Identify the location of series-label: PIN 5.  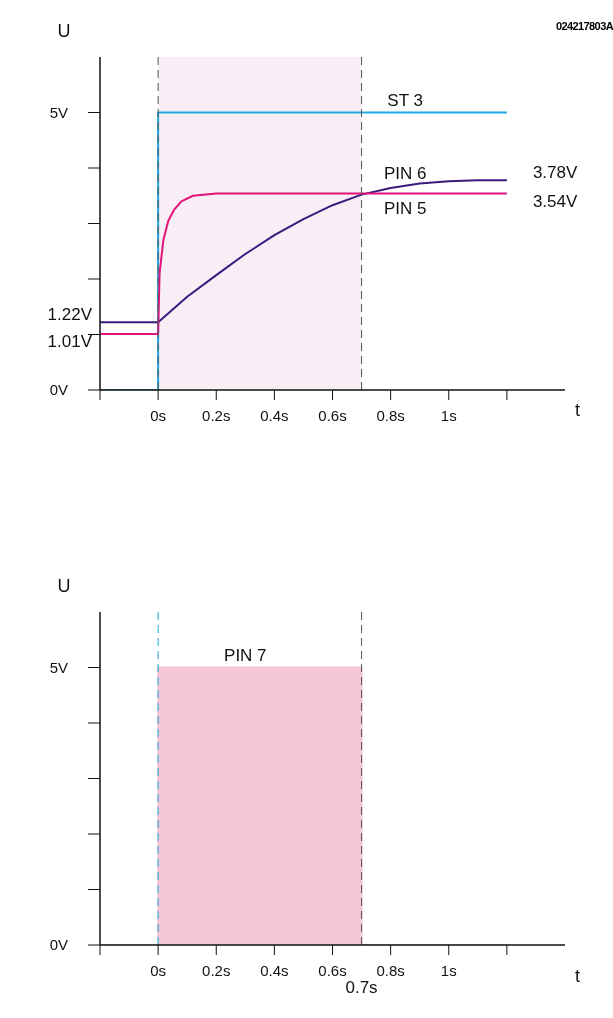
(405, 208).